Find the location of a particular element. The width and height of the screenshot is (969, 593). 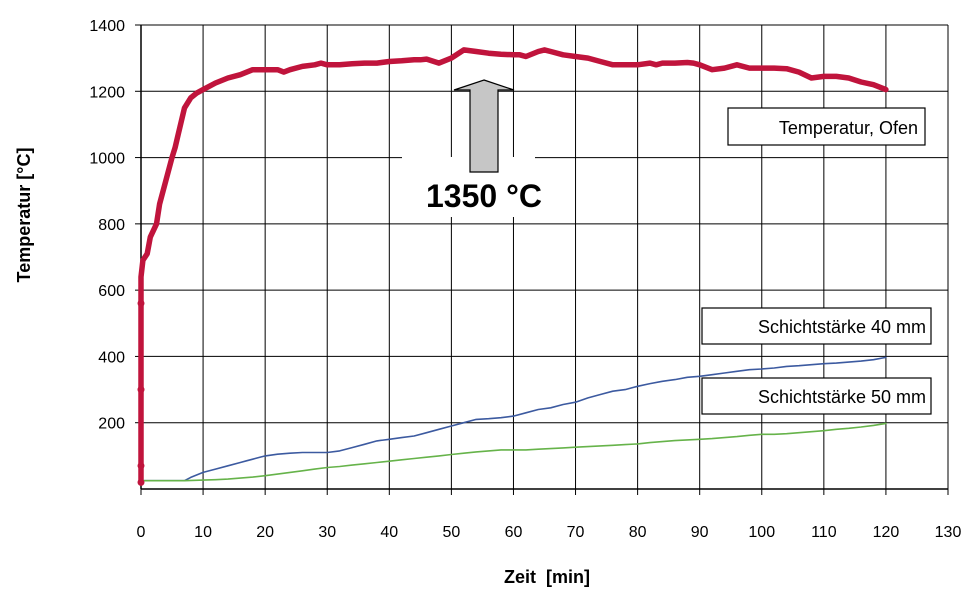

x-tick-label: 130 is located at coordinates (948, 532).